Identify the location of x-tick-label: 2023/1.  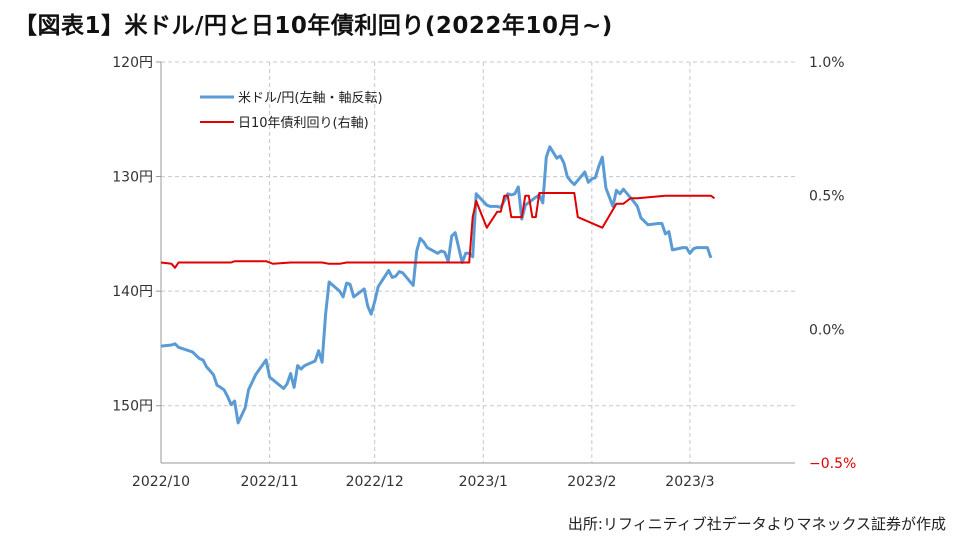
(483, 482).